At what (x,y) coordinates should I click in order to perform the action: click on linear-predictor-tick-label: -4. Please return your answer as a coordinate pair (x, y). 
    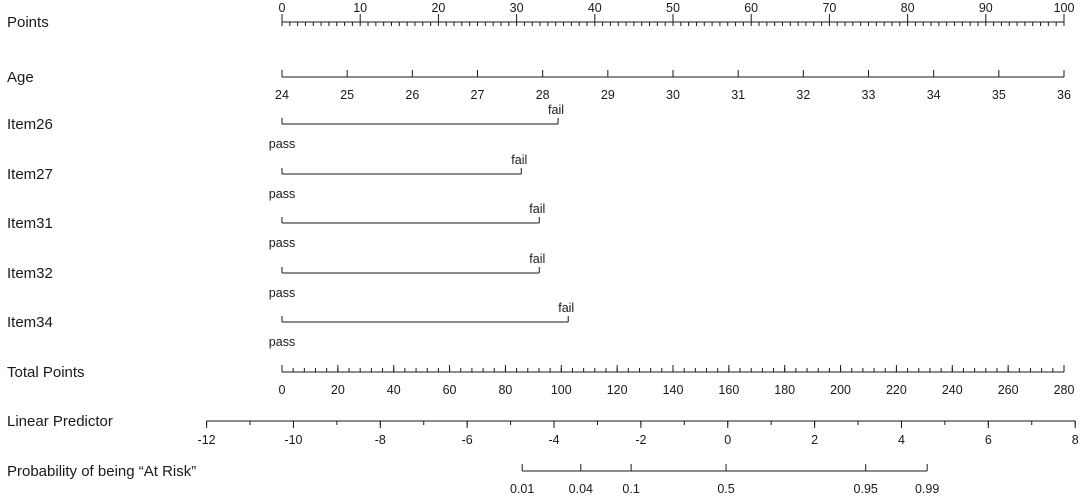
    Looking at the image, I should click on (553, 440).